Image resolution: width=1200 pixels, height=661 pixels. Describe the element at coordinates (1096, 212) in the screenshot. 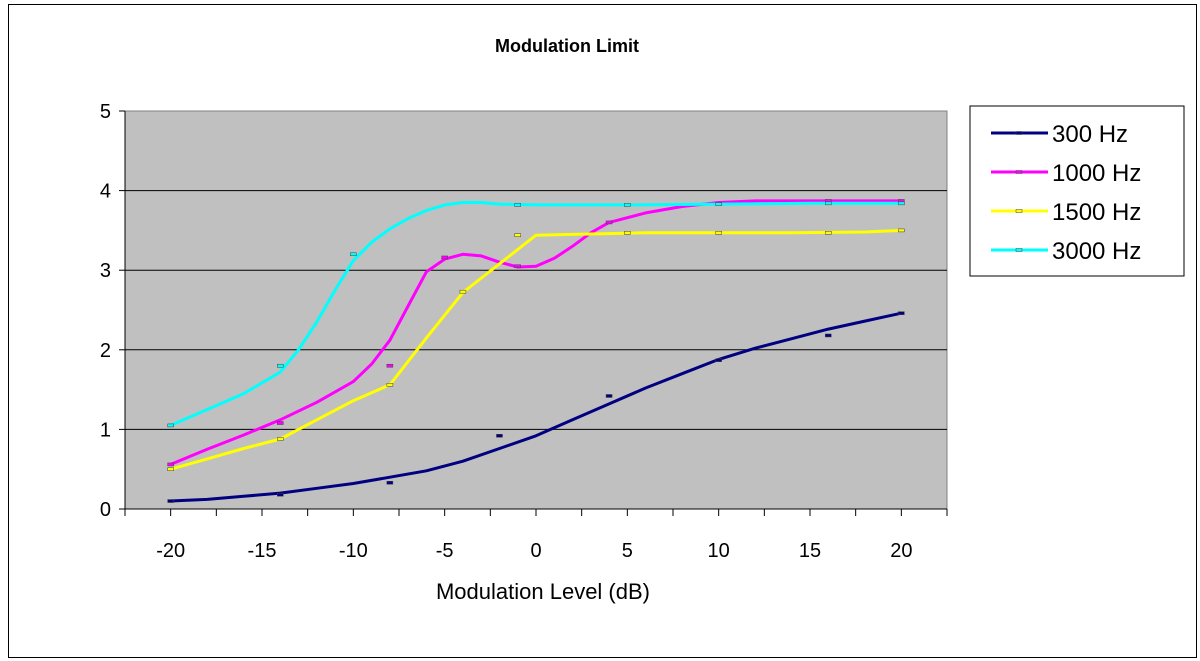

I see `legend-label-1500-hz: 1500 Hz` at that location.